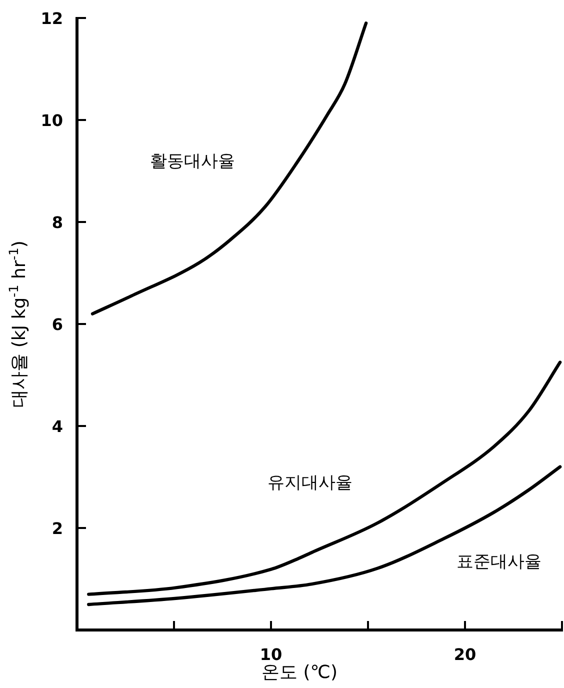 The height and width of the screenshot is (688, 564). Describe the element at coordinates (499, 562) in the screenshot. I see `series-label: 표준대사율` at that location.